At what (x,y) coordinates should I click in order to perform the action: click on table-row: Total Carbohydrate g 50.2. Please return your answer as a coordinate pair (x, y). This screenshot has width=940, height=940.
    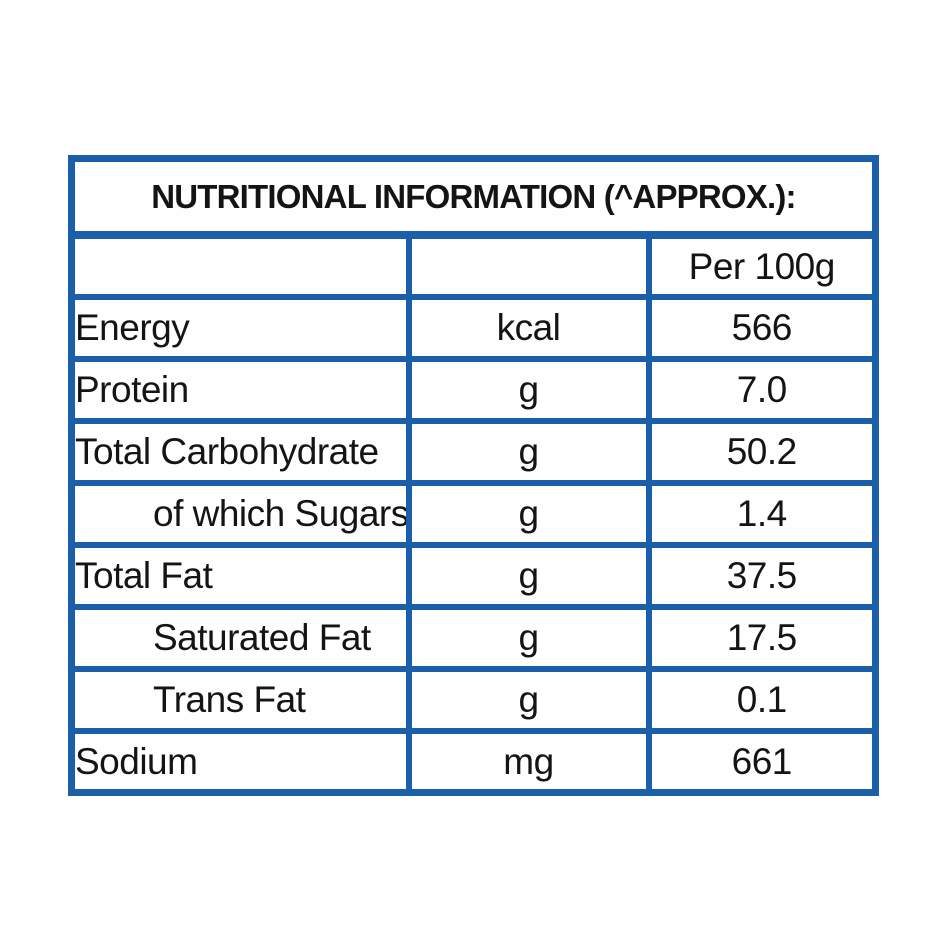
    Looking at the image, I should click on (473, 451).